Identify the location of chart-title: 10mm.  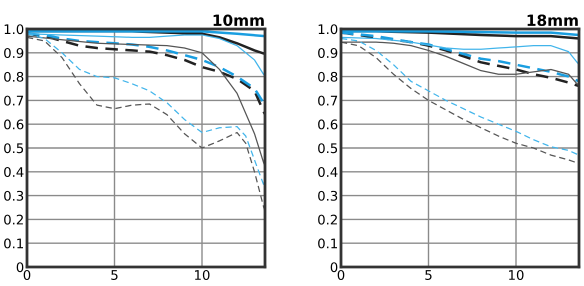
(239, 20).